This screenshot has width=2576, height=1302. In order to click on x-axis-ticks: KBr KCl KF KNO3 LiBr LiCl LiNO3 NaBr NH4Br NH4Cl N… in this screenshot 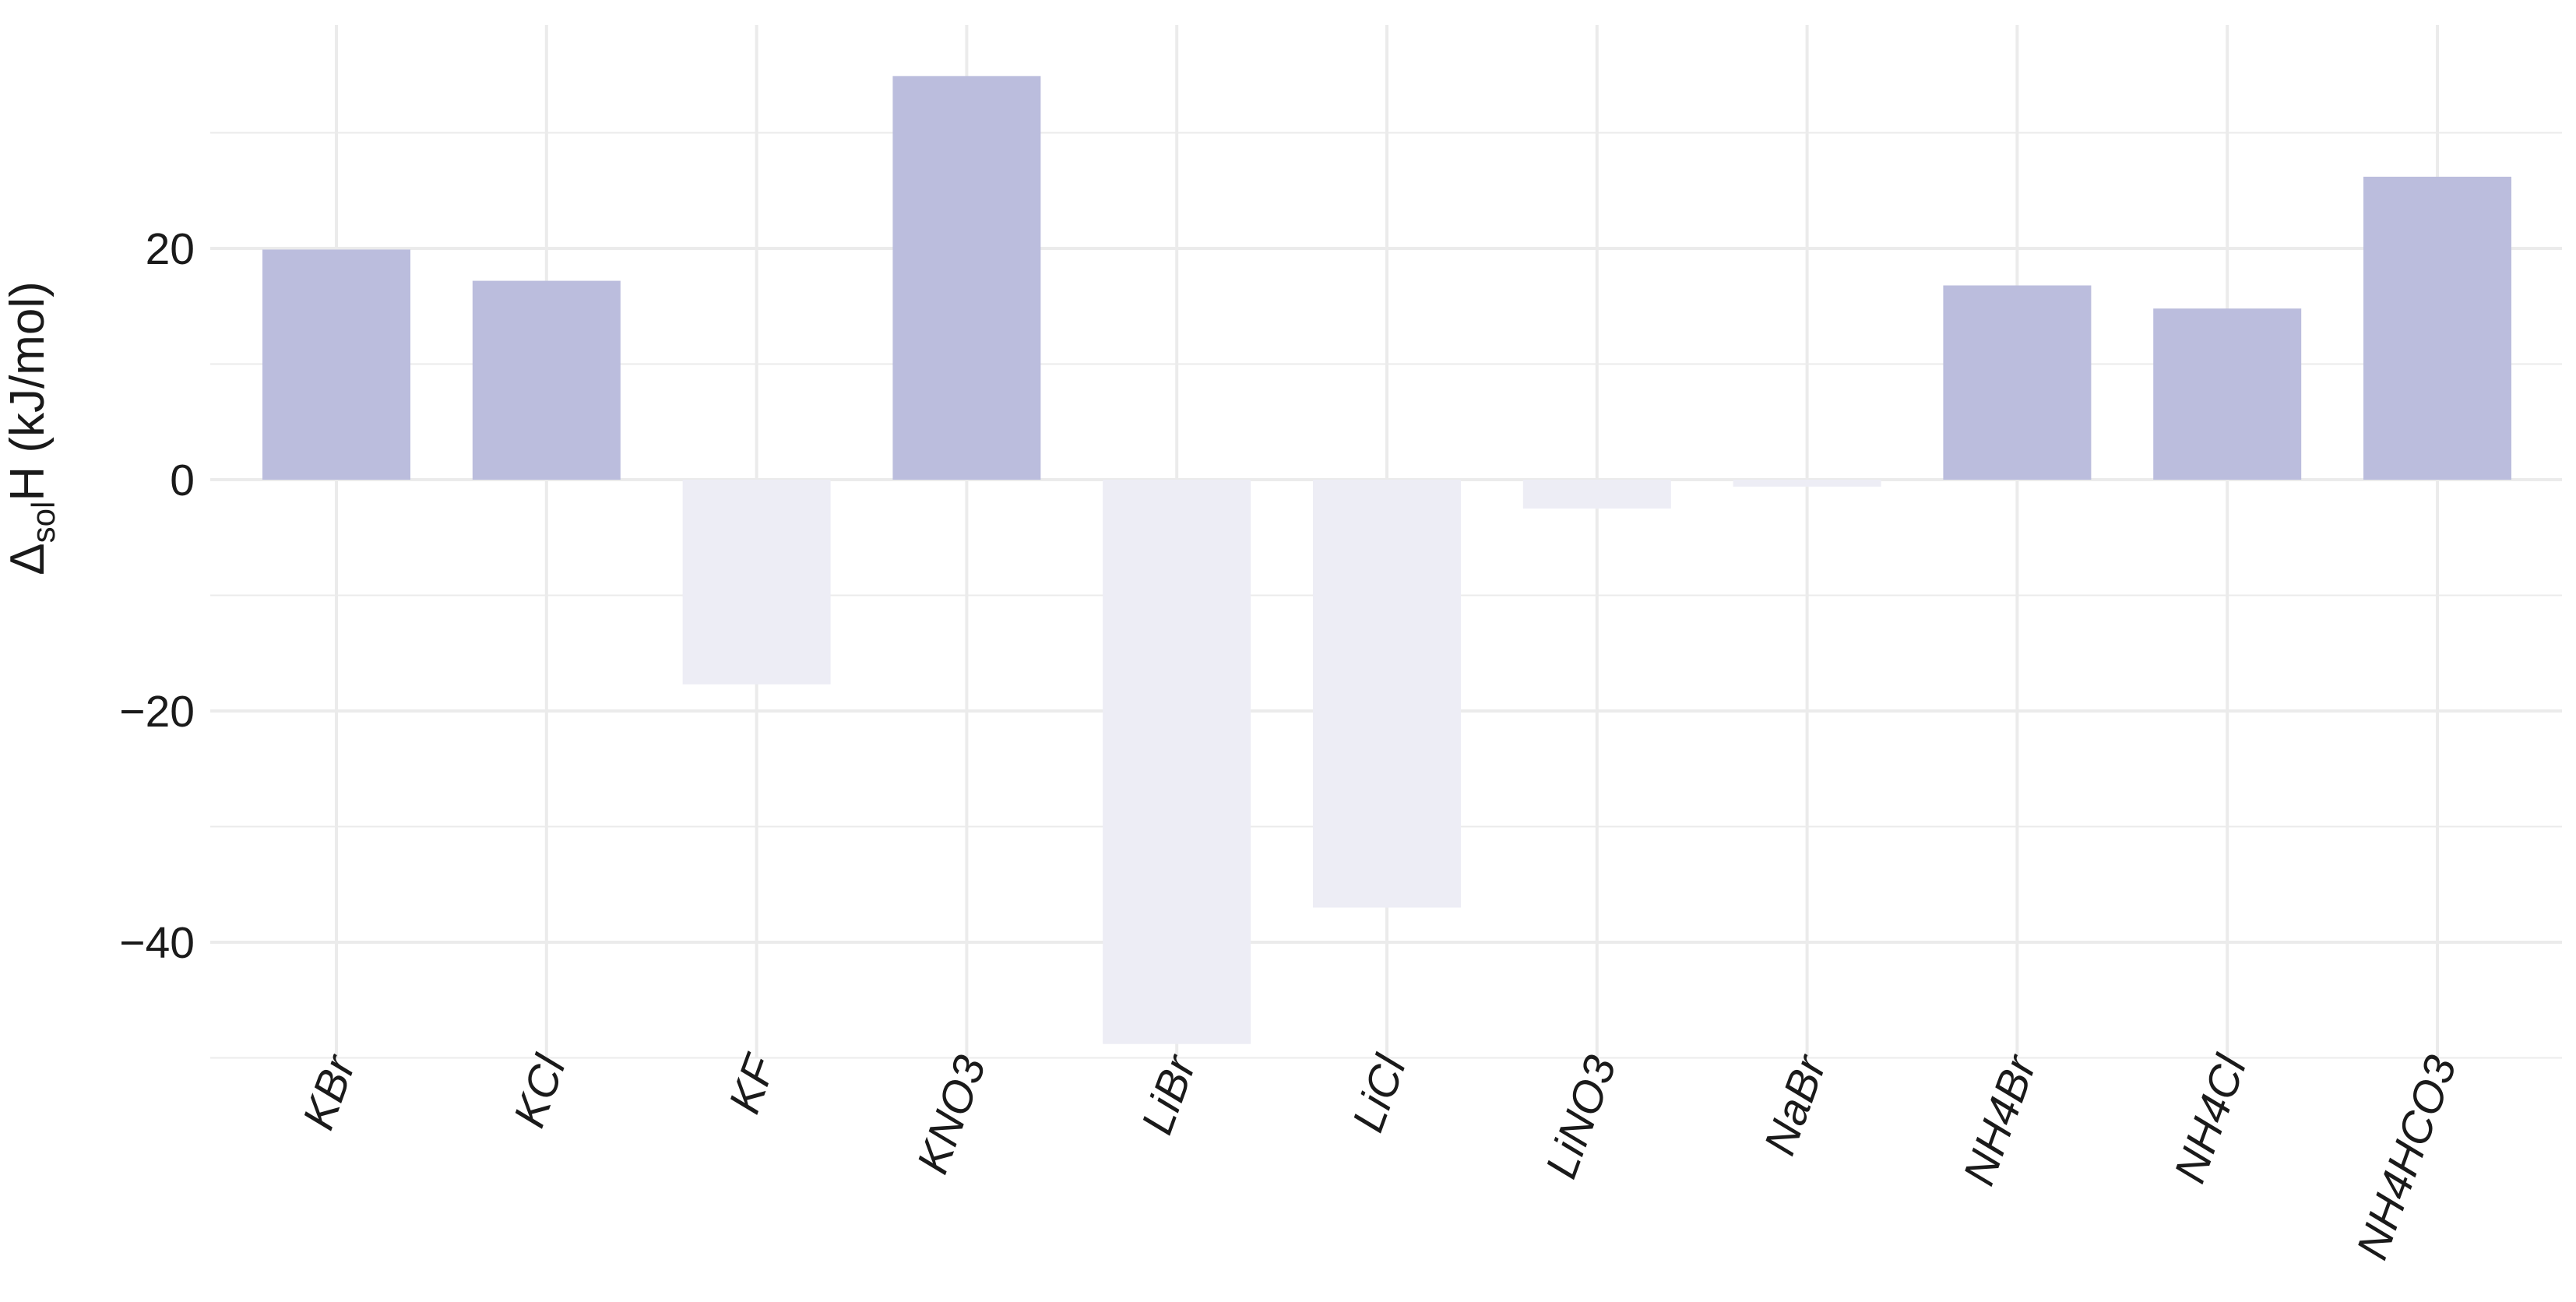, I will do `click(1380, 1156)`.